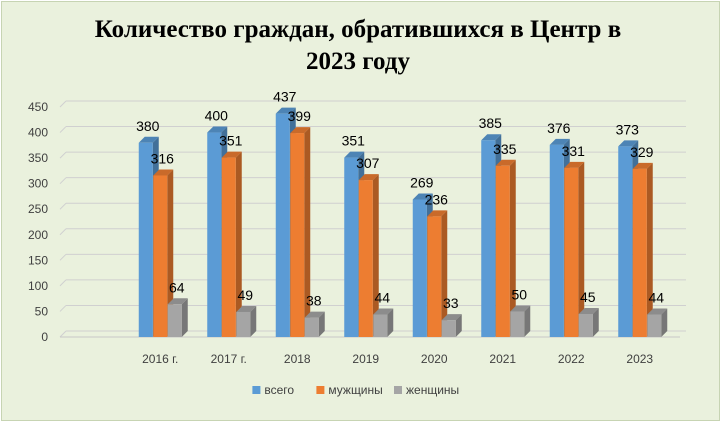 The height and width of the screenshot is (424, 723). What do you see at coordinates (628, 129) in the screenshot?
I see `data-label: 373` at bounding box center [628, 129].